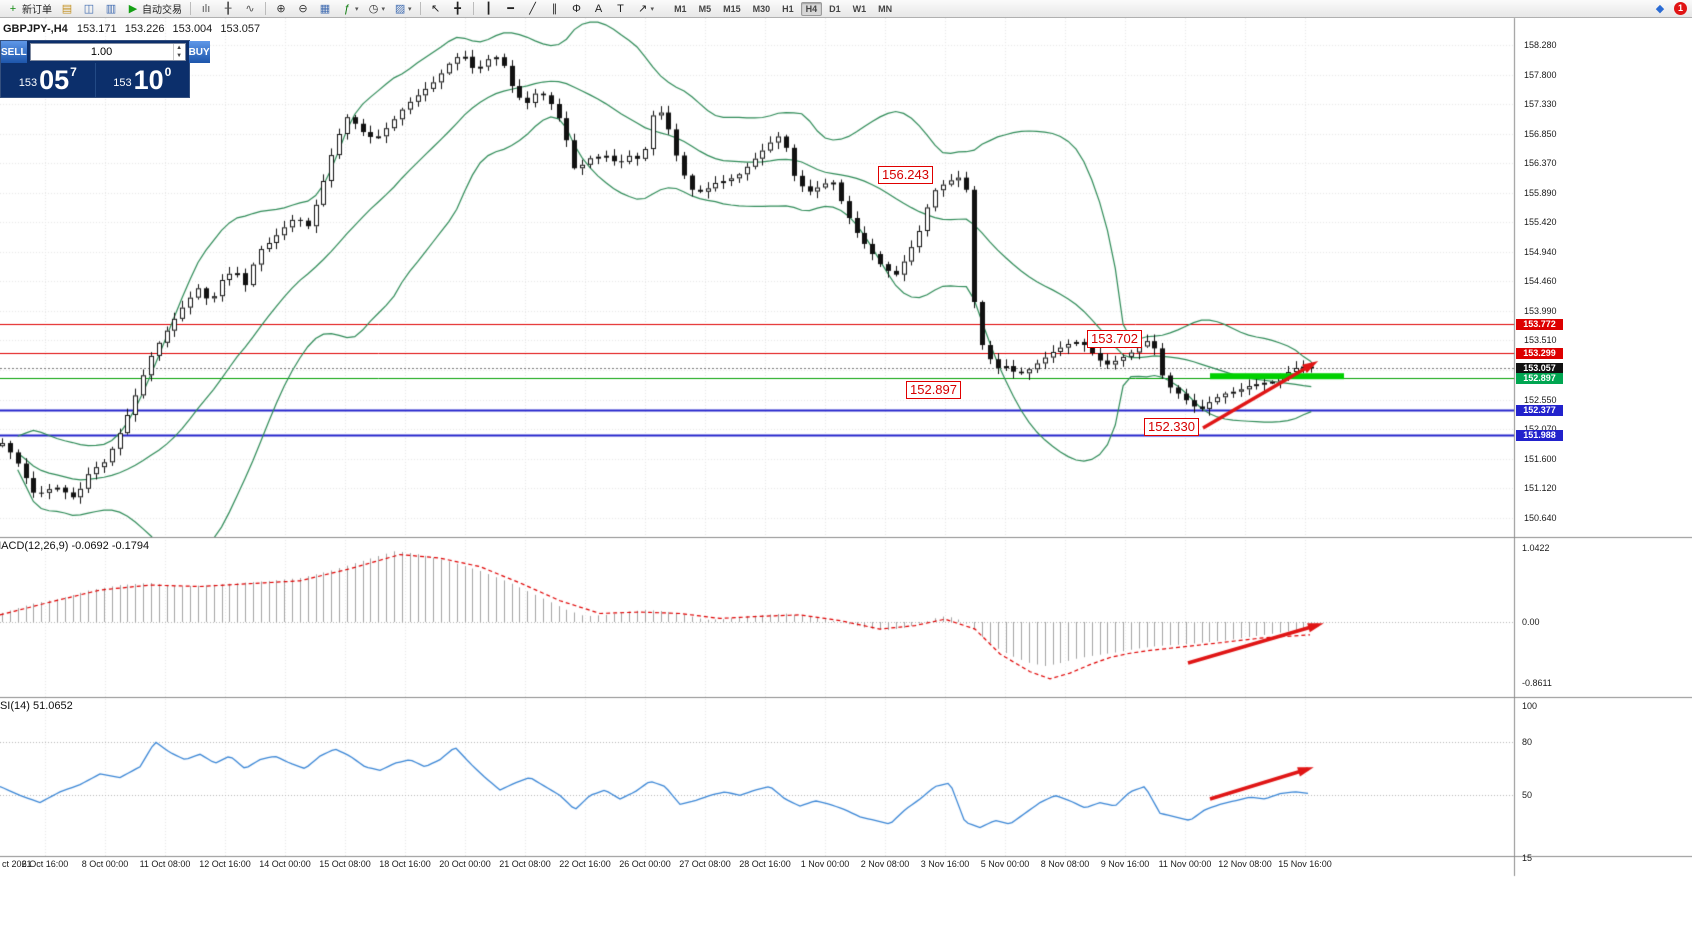  I want to click on timeframe-button-mn: MN, so click(885, 8).